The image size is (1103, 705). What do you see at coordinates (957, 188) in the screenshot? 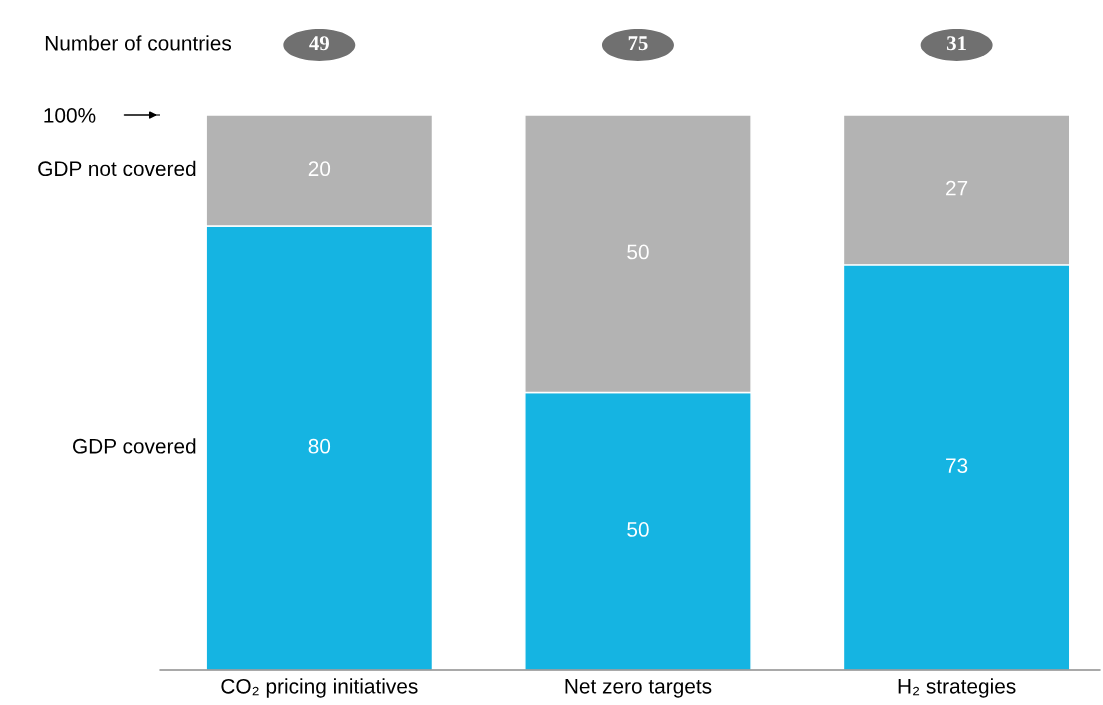
I see `data-label: 27` at bounding box center [957, 188].